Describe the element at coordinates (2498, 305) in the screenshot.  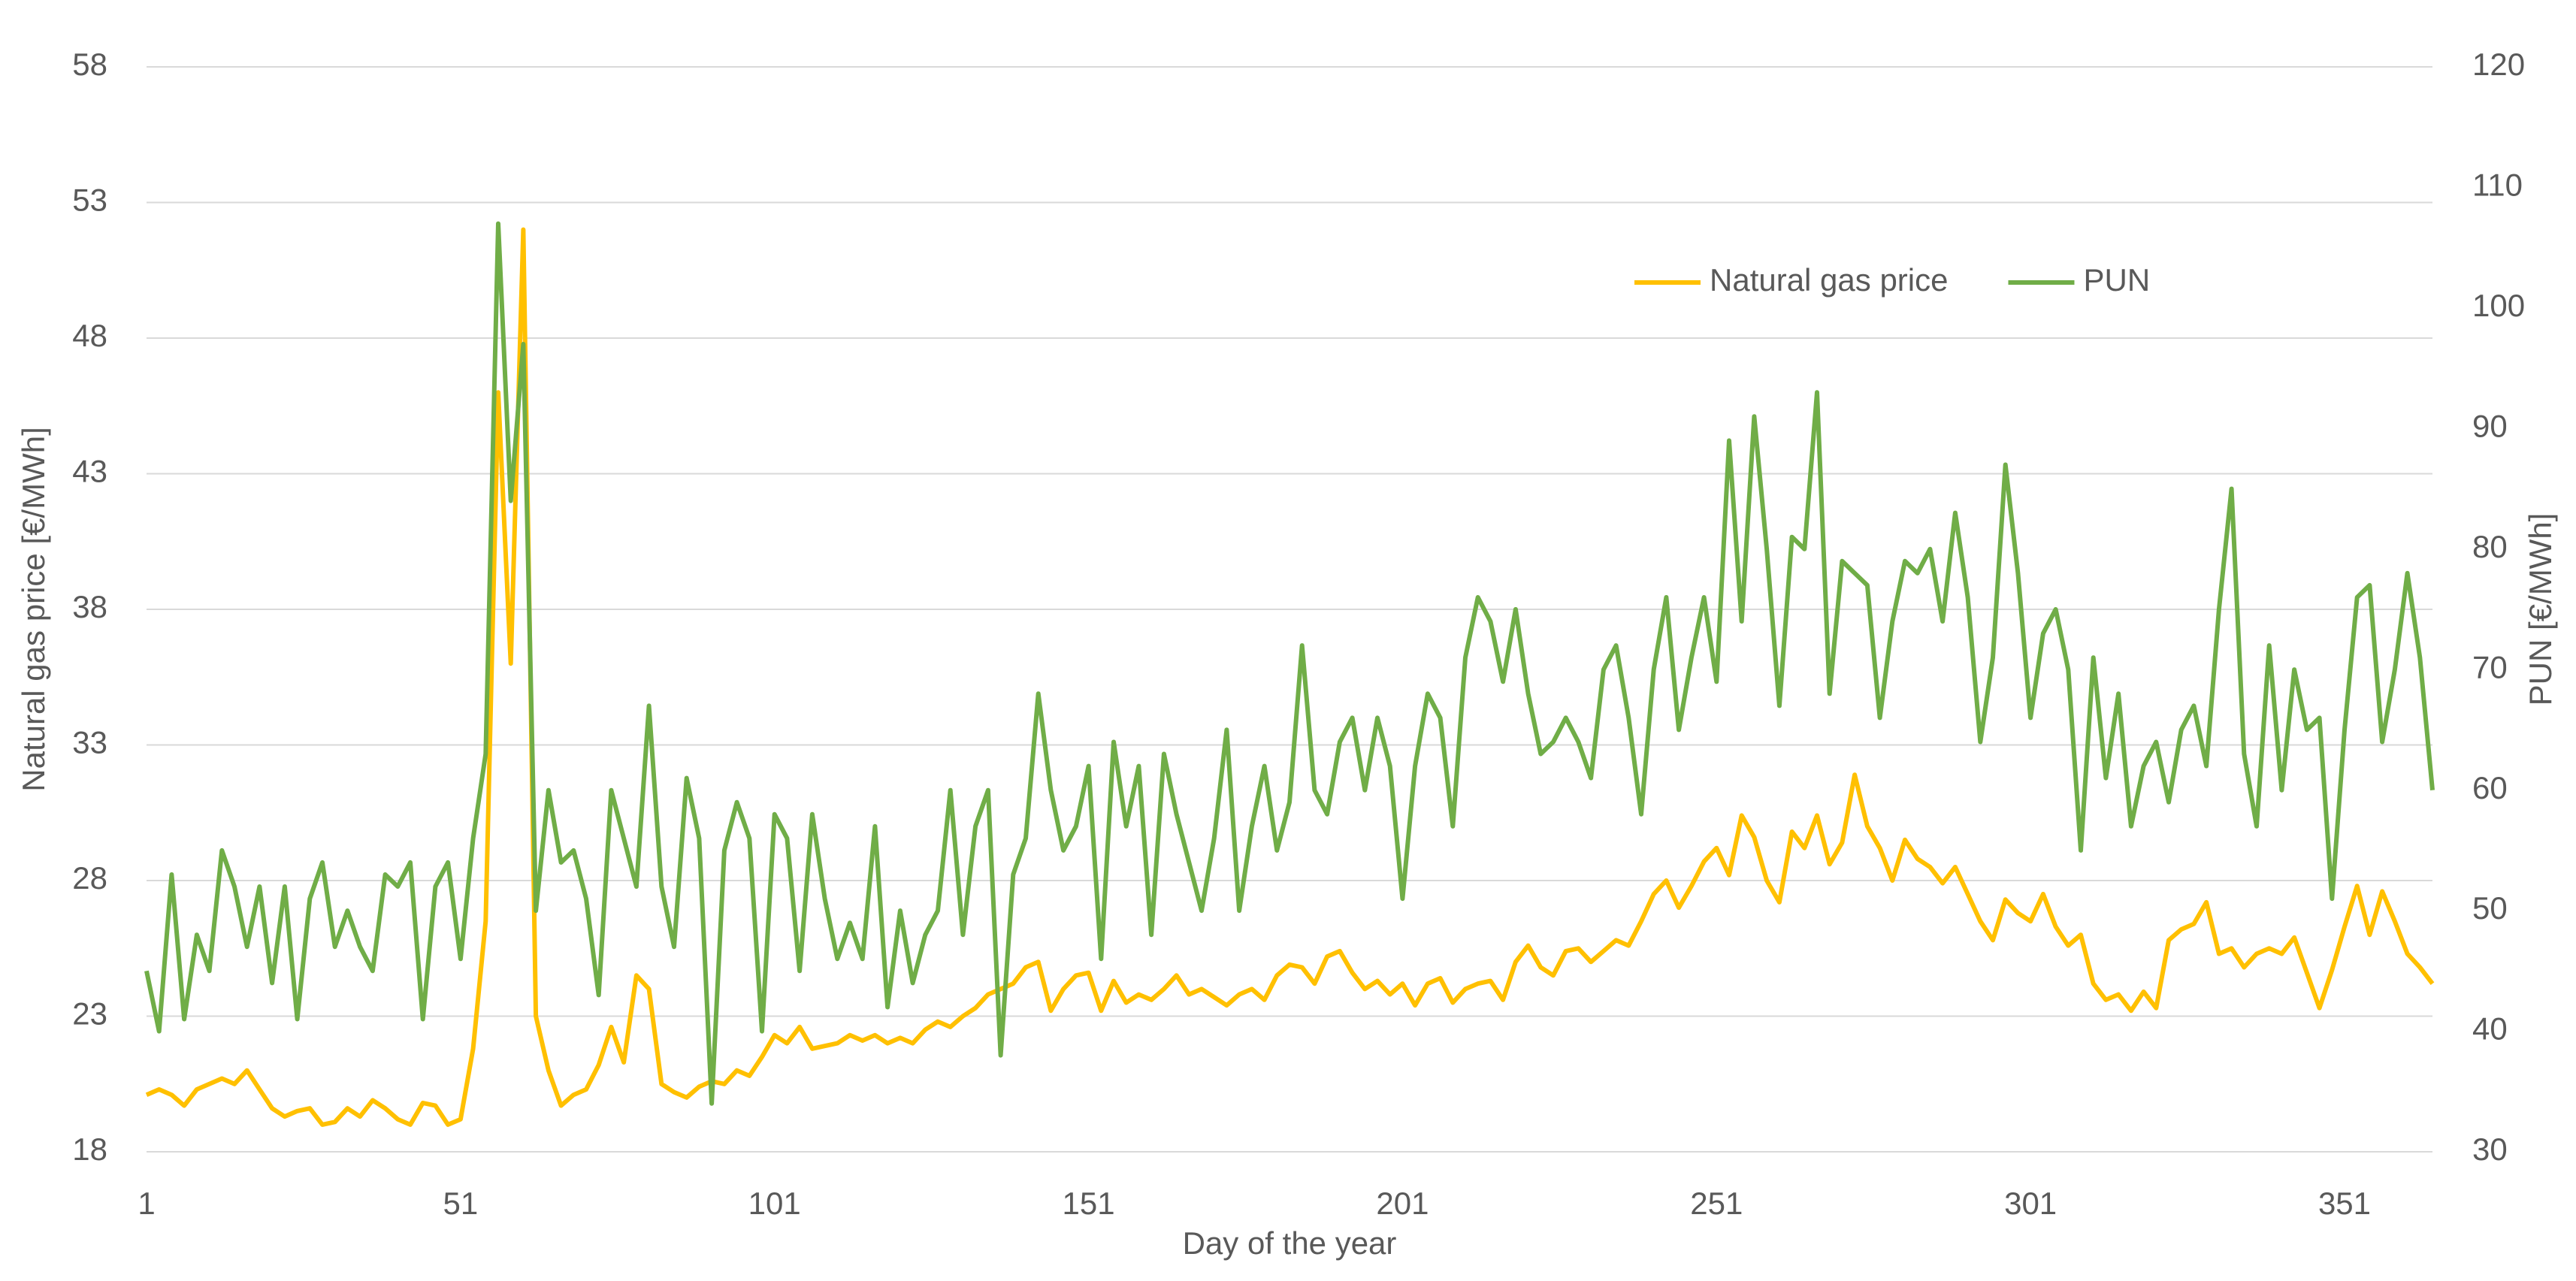
I see `y2-tick-label: 100` at that location.